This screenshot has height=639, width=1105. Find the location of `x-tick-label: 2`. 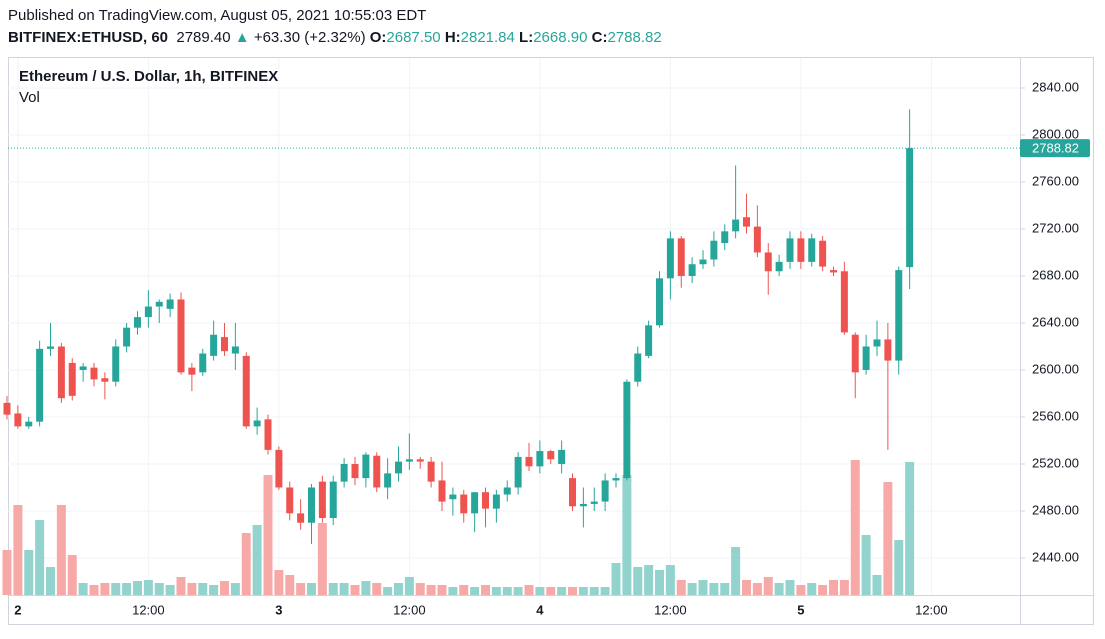

x-tick-label: 2 is located at coordinates (17, 609).